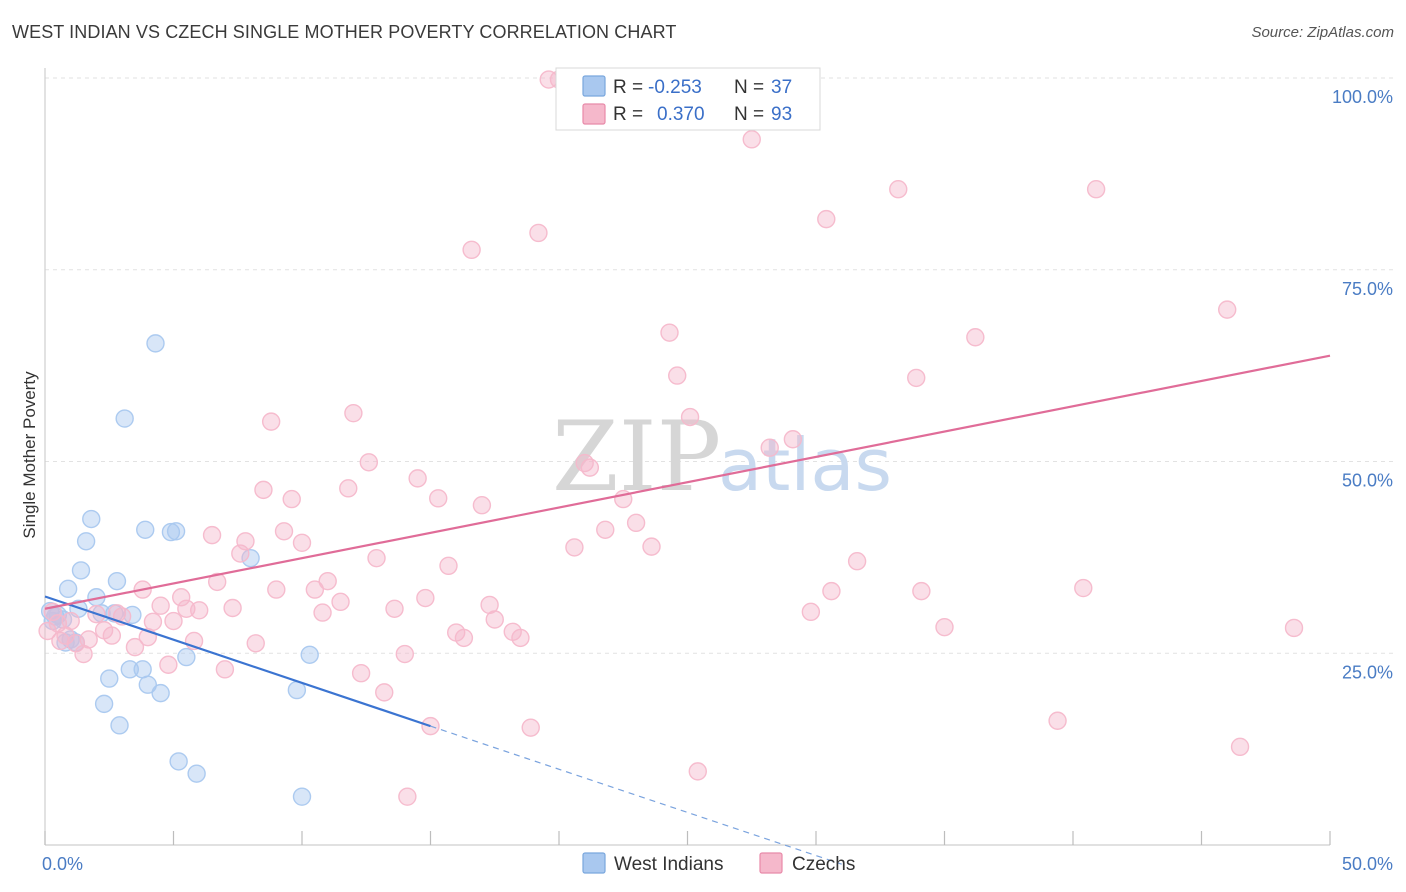 This screenshot has height=892, width=1406. I want to click on legend-r-value-2: 0.370, so click(681, 114).